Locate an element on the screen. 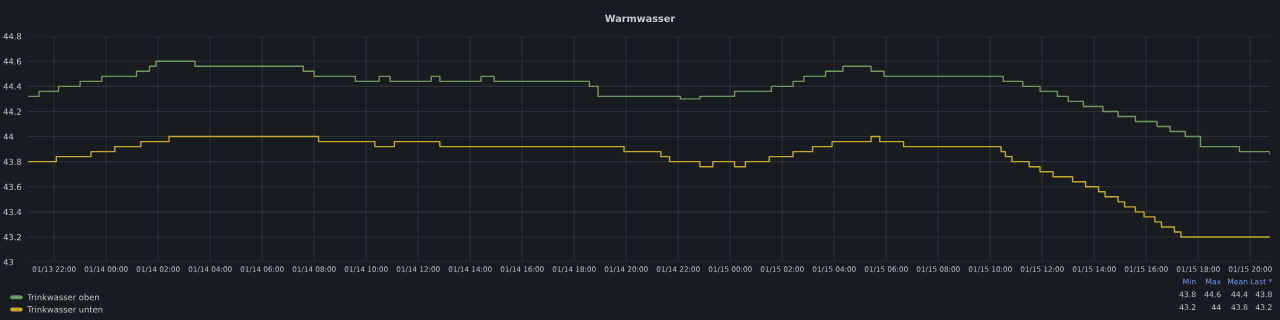 This screenshot has width=1280, height=320. y-tick-label: 44 is located at coordinates (8, 136).